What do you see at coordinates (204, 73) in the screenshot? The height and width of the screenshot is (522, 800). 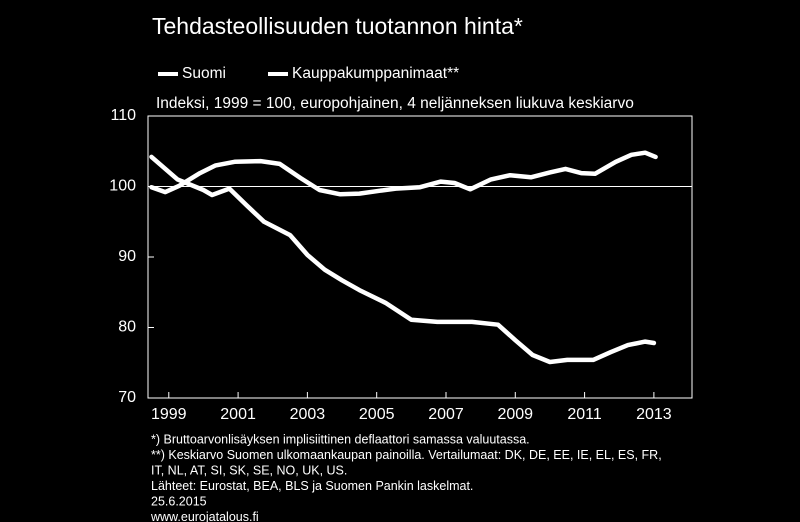 I see `legend-label: Suomi` at bounding box center [204, 73].